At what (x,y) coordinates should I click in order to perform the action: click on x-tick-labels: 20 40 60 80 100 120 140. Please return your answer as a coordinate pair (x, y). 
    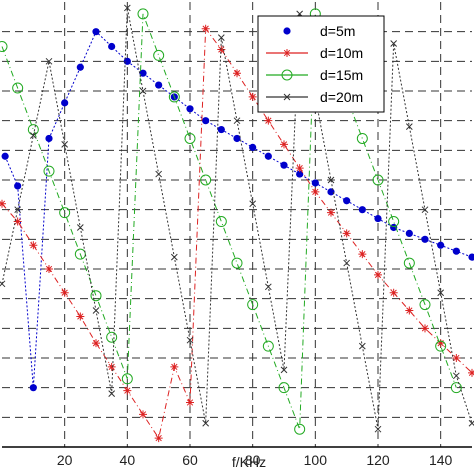
    Looking at the image, I should click on (255, 460).